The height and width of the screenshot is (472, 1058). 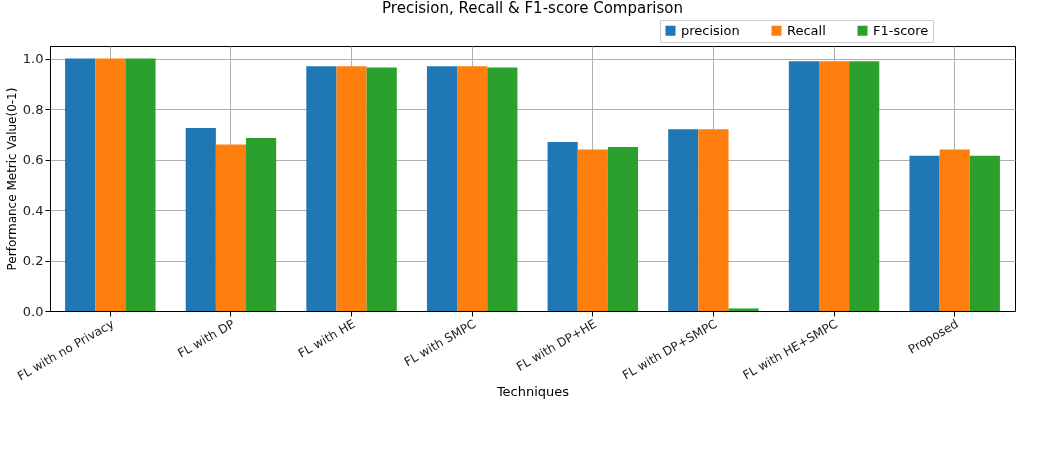 I want to click on y-tick-label: 1.0, so click(x=33, y=59).